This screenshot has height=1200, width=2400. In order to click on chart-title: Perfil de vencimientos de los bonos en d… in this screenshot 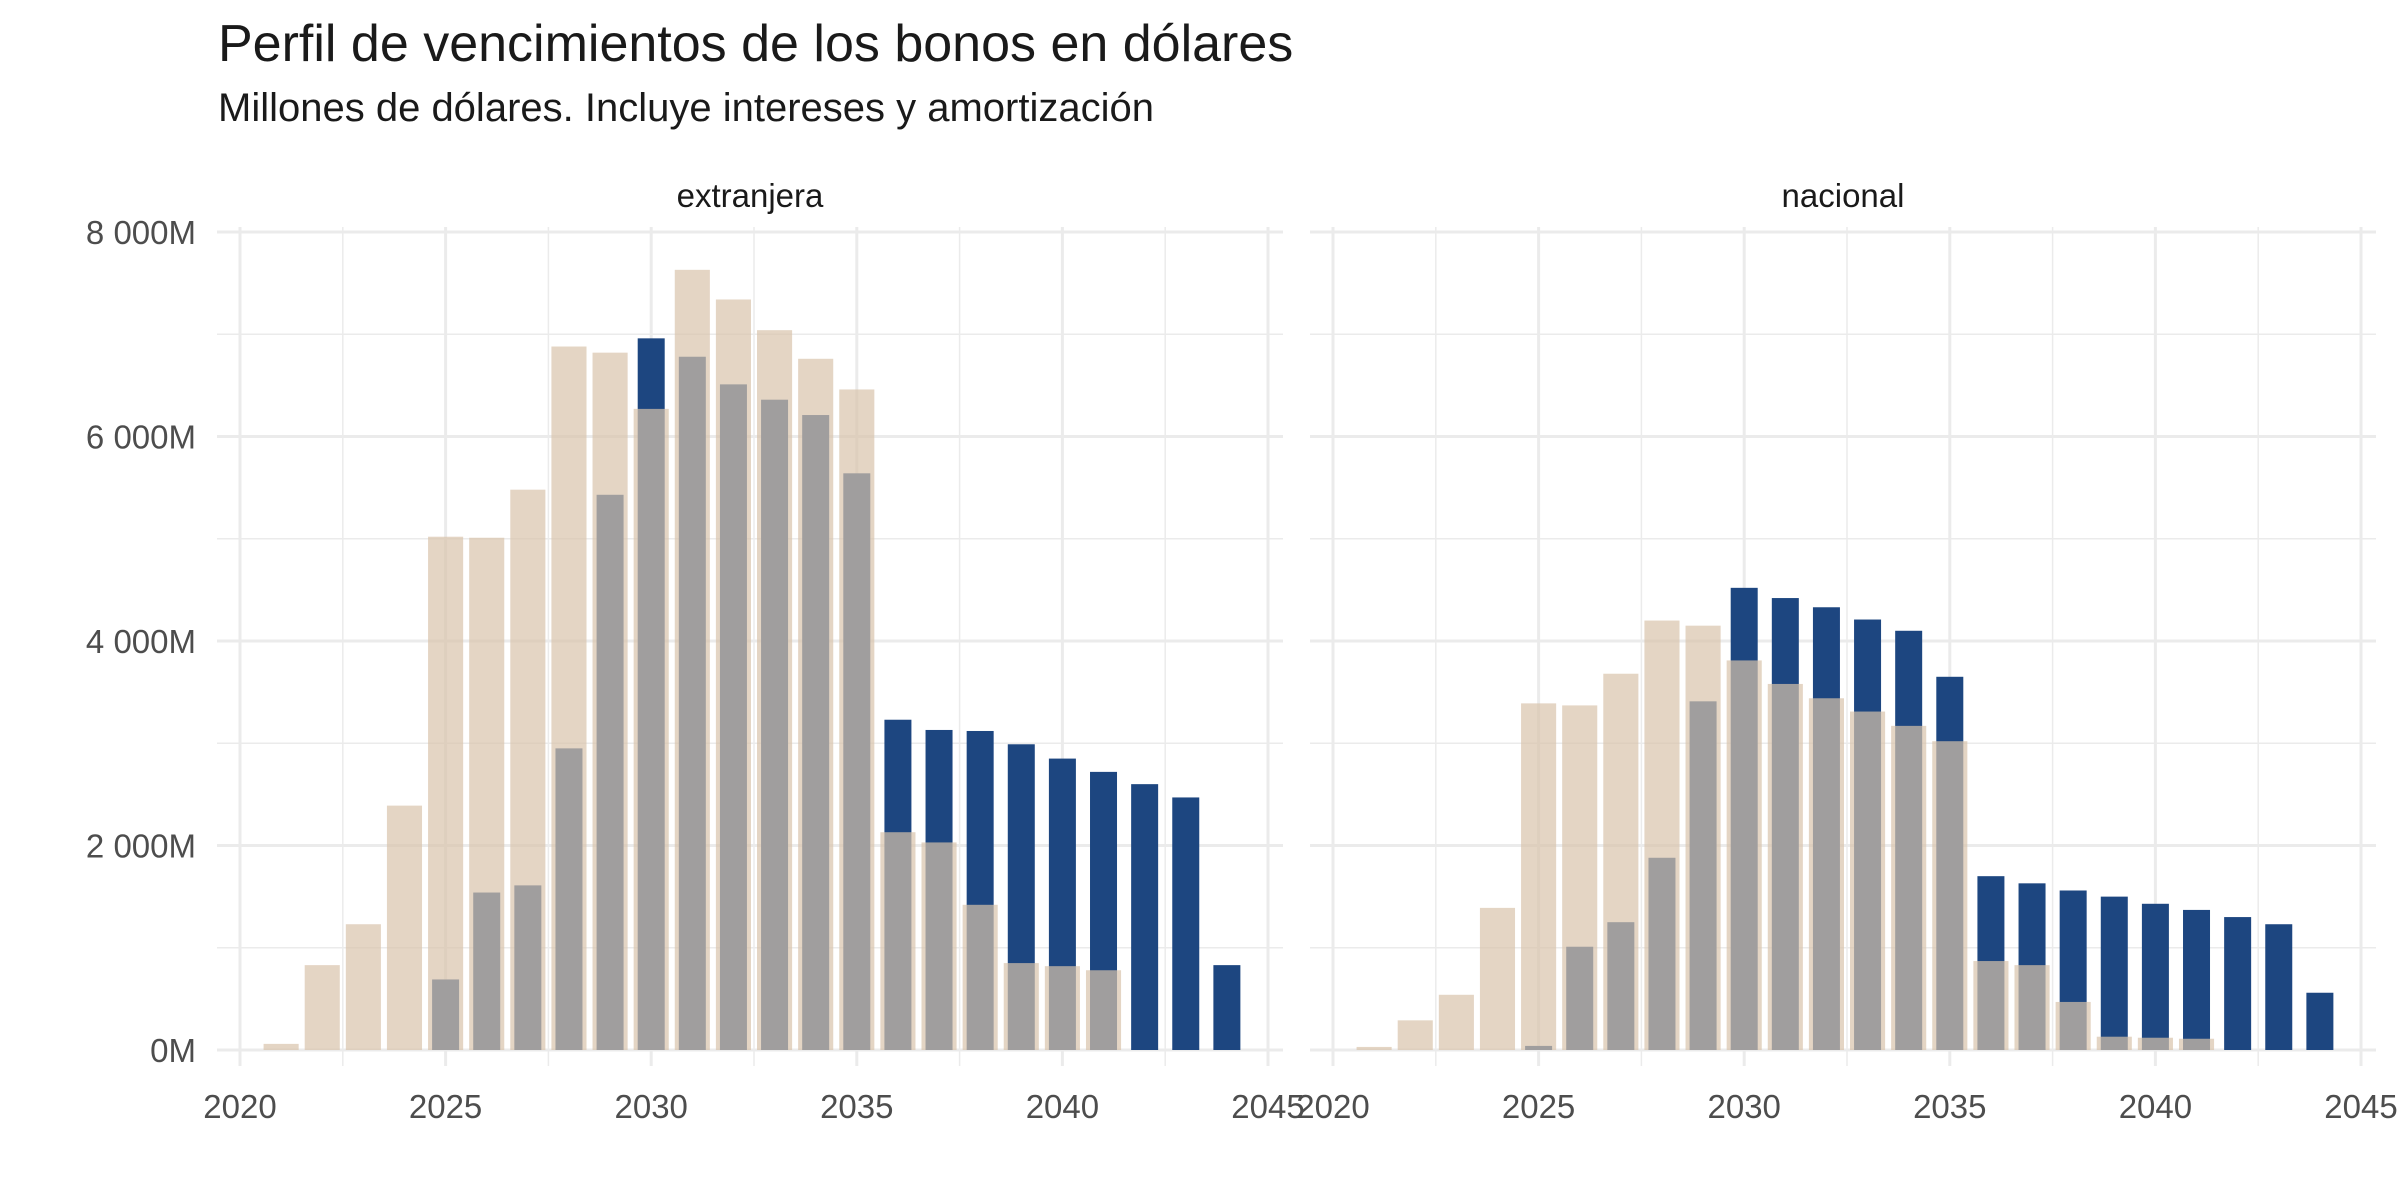, I will do `click(756, 44)`.